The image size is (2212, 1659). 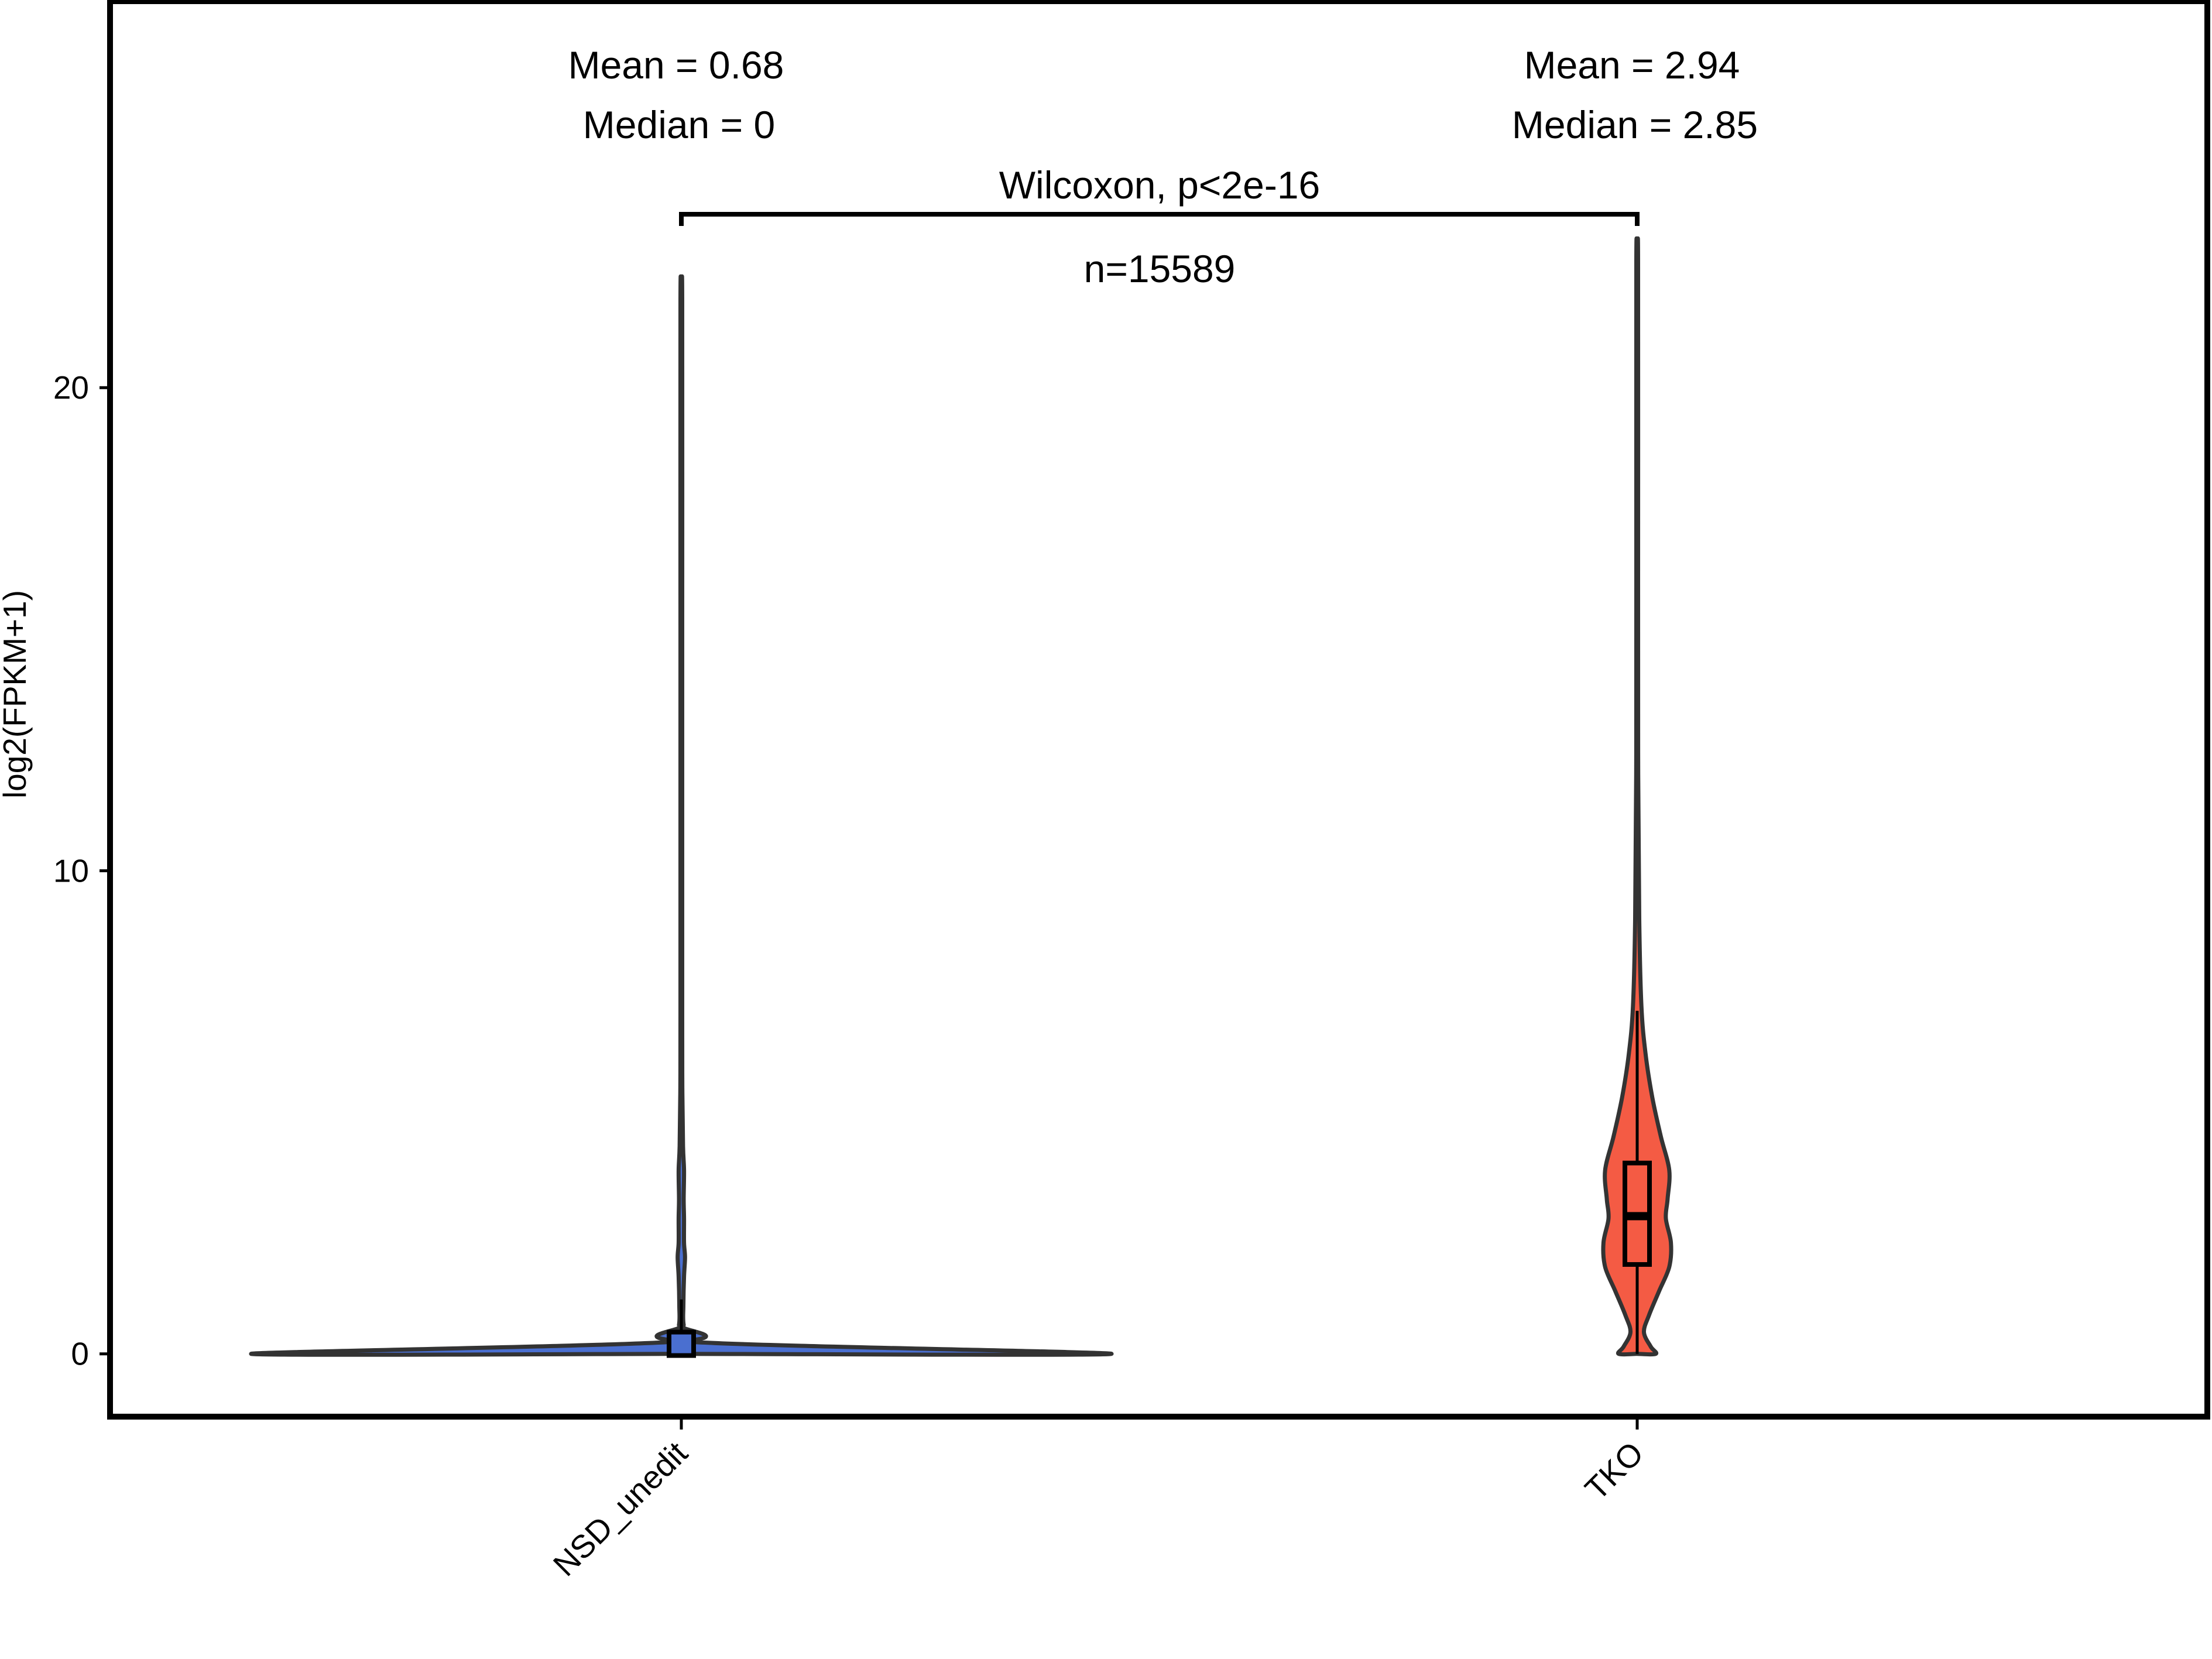 I want to click on y-axis: 0 10 20, so click(x=81, y=870).